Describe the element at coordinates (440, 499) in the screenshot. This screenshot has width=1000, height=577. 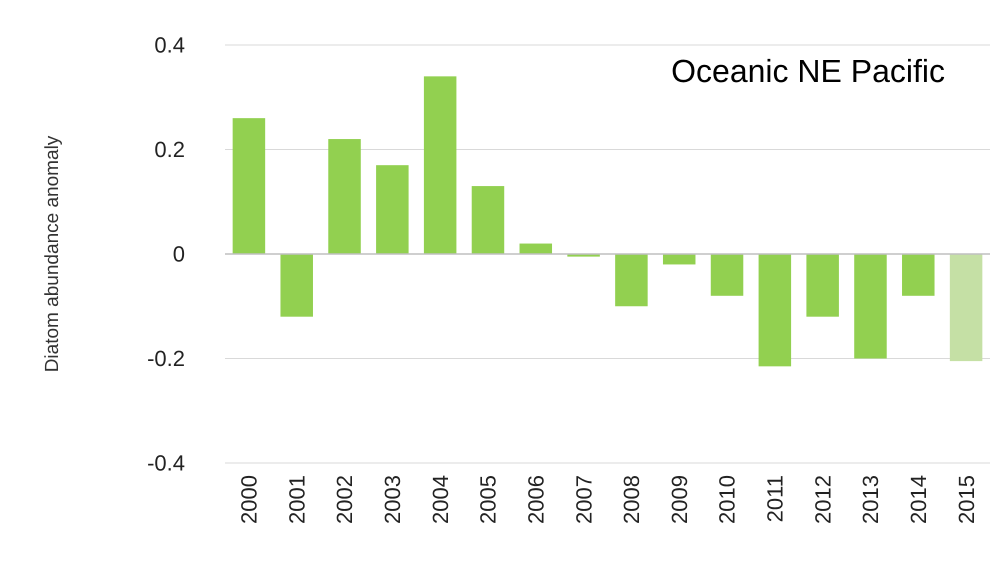
I see `x-tick-label: 2004` at that location.